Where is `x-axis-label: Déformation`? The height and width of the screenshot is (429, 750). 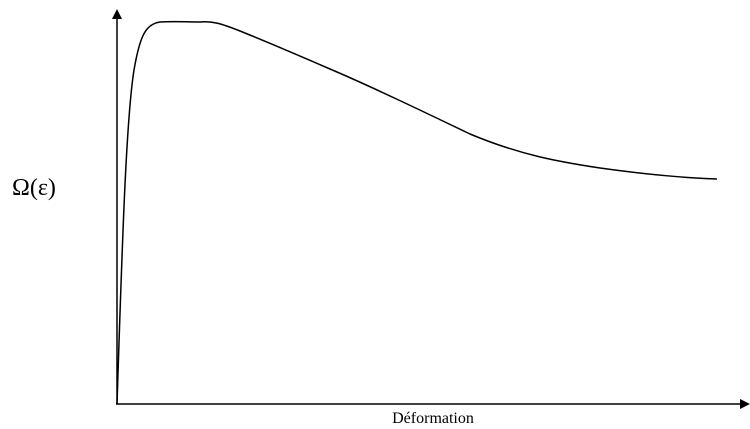 x-axis-label: Déformation is located at coordinates (433, 418).